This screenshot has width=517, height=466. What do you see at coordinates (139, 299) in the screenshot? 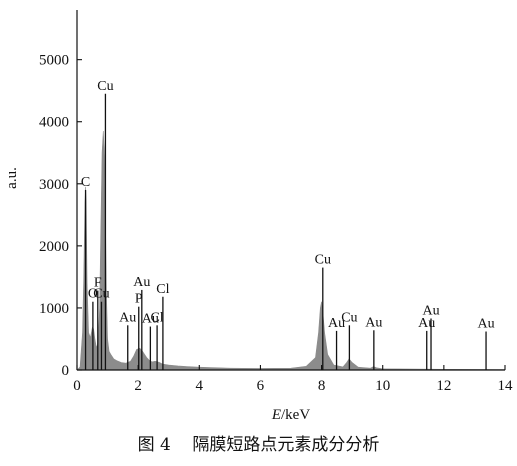
I see `peak-label: P` at bounding box center [139, 299].